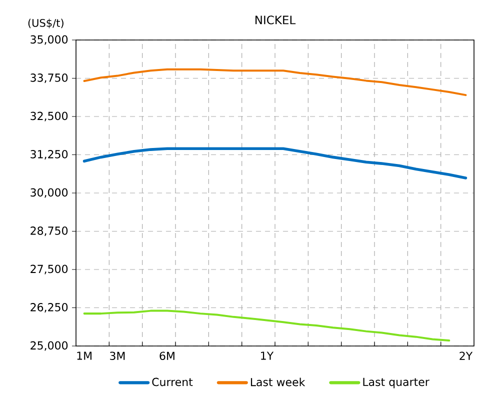  What do you see at coordinates (466, 356) in the screenshot?
I see `x-tick-label: 2Y` at bounding box center [466, 356].